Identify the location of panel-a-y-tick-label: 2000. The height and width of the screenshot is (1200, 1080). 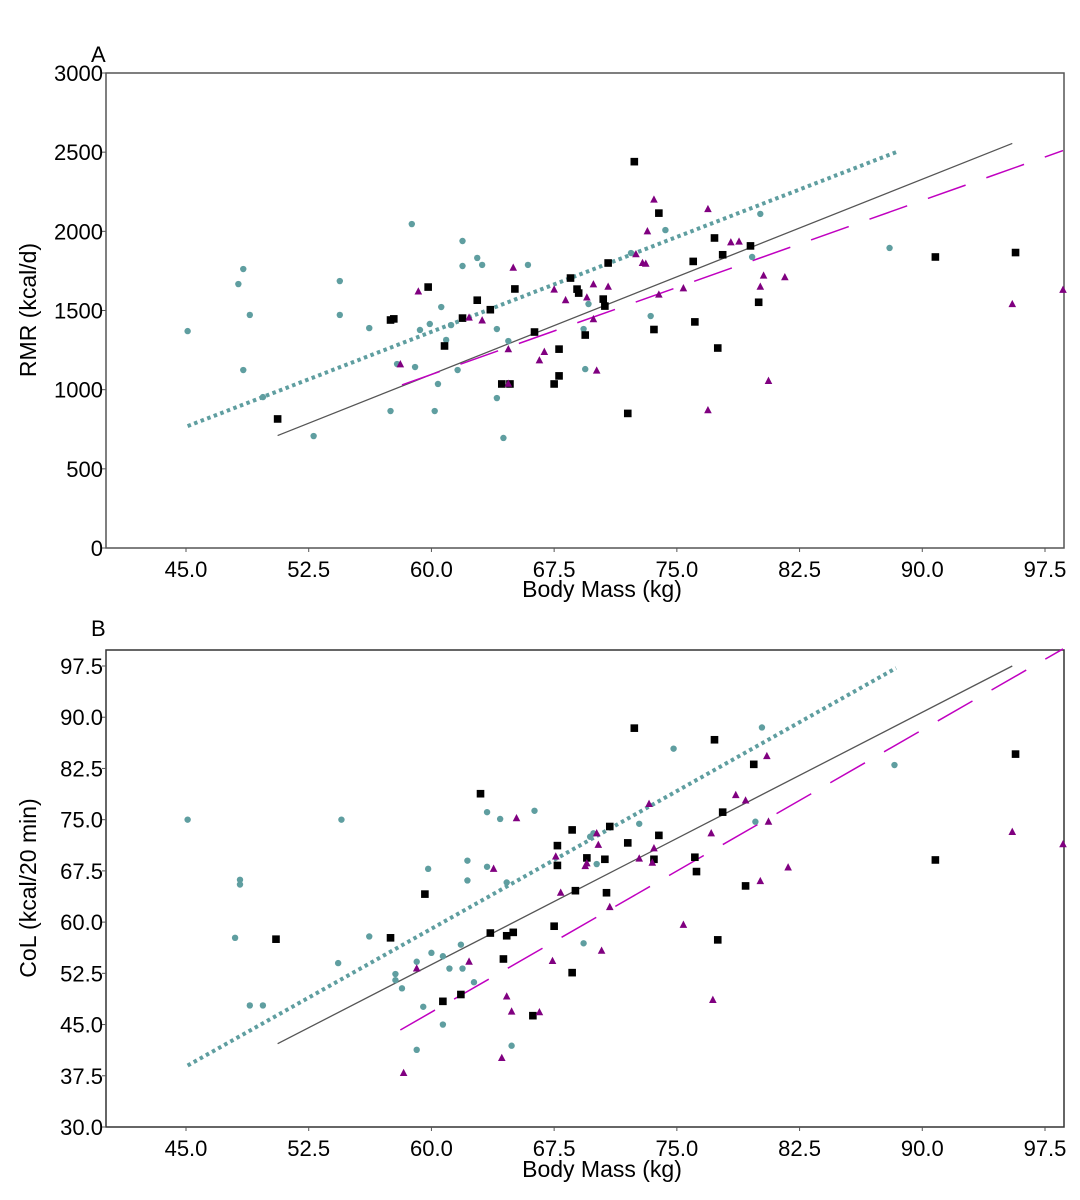
(78, 231).